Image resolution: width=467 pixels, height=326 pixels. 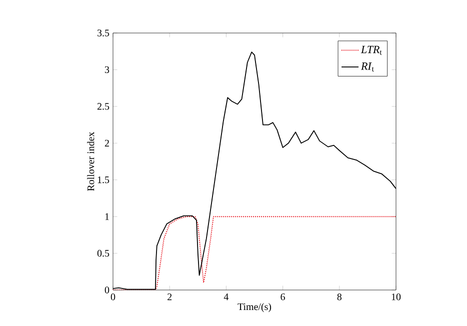 I want to click on y-tick-label: 3.5, so click(x=104, y=33).